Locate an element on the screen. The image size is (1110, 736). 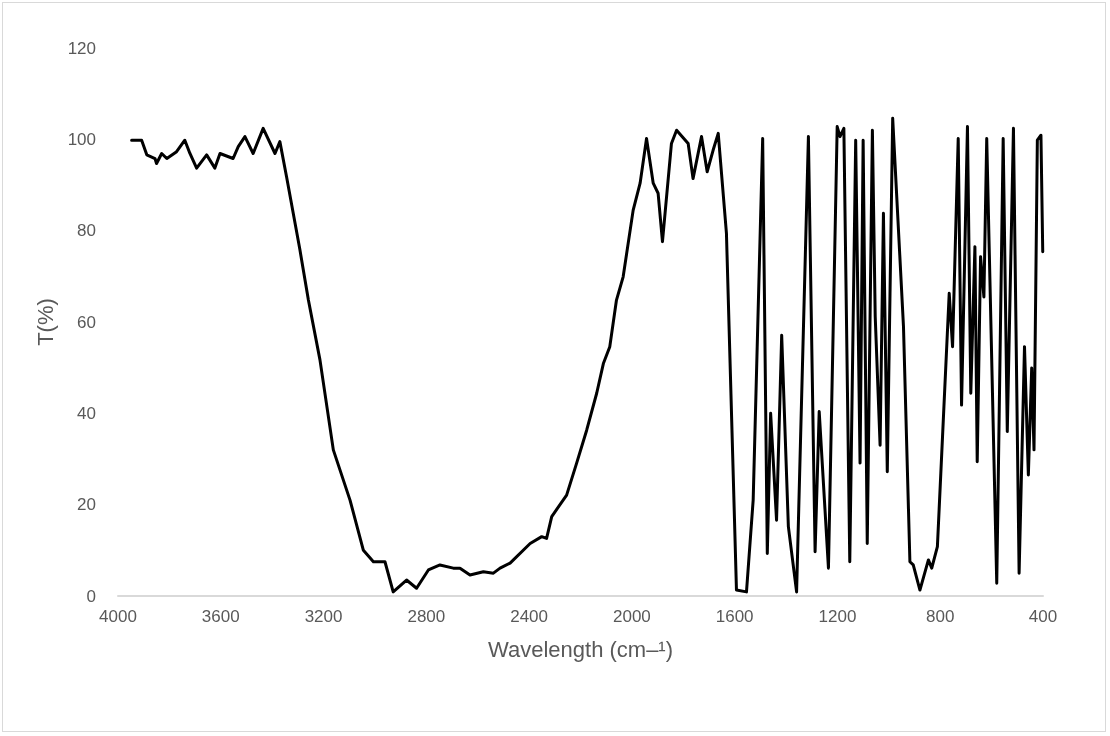
x-tick-label: 3200 is located at coordinates (323, 616).